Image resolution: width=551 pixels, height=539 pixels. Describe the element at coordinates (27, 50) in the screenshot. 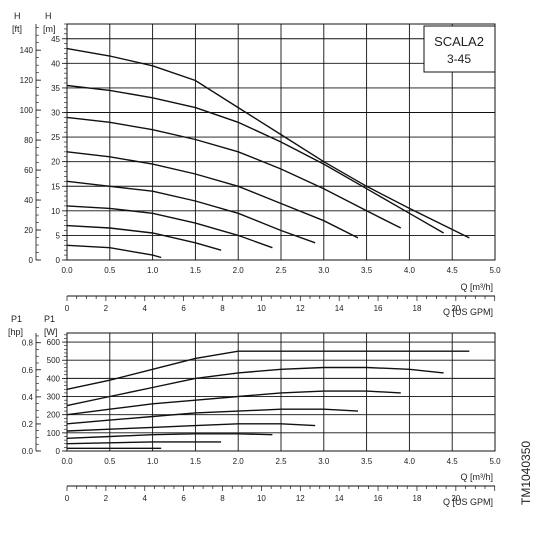

I see `alt-y-tick-label: 140` at that location.